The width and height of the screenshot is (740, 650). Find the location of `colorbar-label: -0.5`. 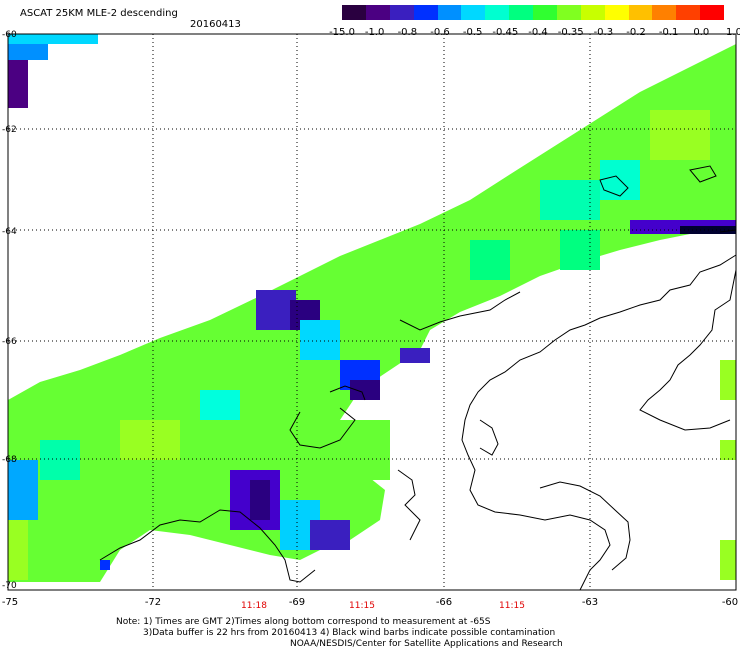

colorbar-label: -0.5 is located at coordinates (472, 32).